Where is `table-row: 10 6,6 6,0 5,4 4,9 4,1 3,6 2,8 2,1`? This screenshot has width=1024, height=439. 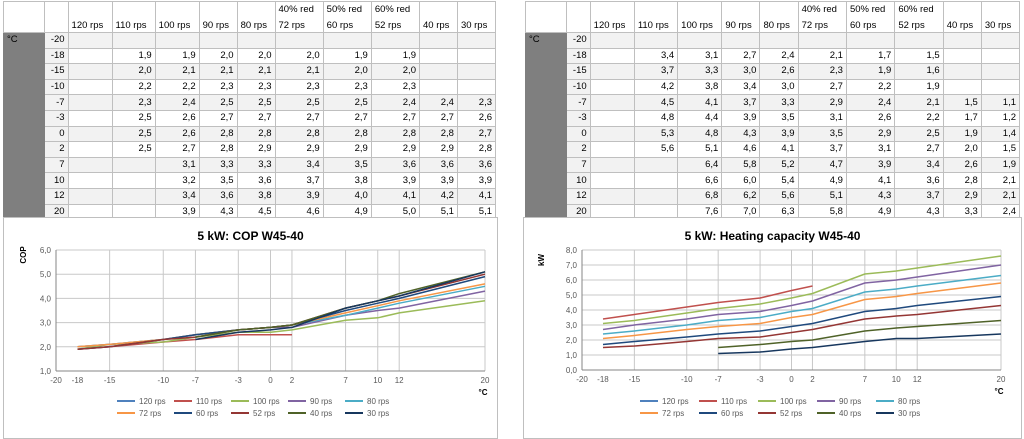
table-row: 10 6,6 6,0 5,4 4,9 4,1 3,6 2,8 2,1 is located at coordinates (773, 180).